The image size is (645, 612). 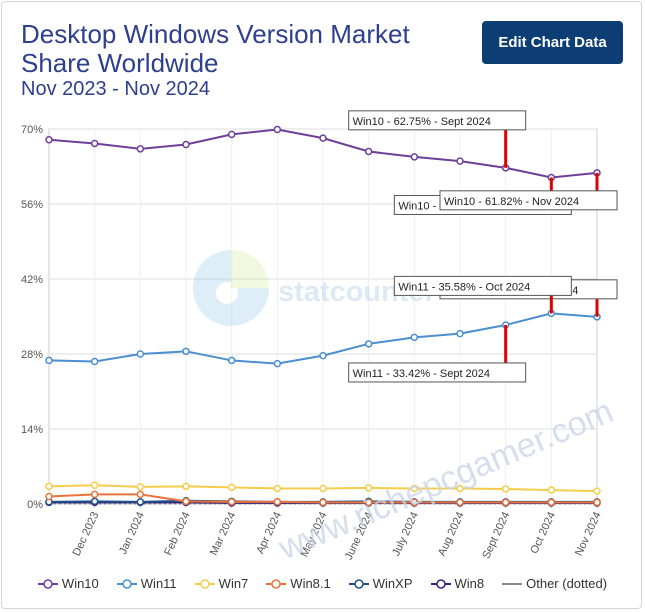 I want to click on legend-label: Win7, so click(x=233, y=583).